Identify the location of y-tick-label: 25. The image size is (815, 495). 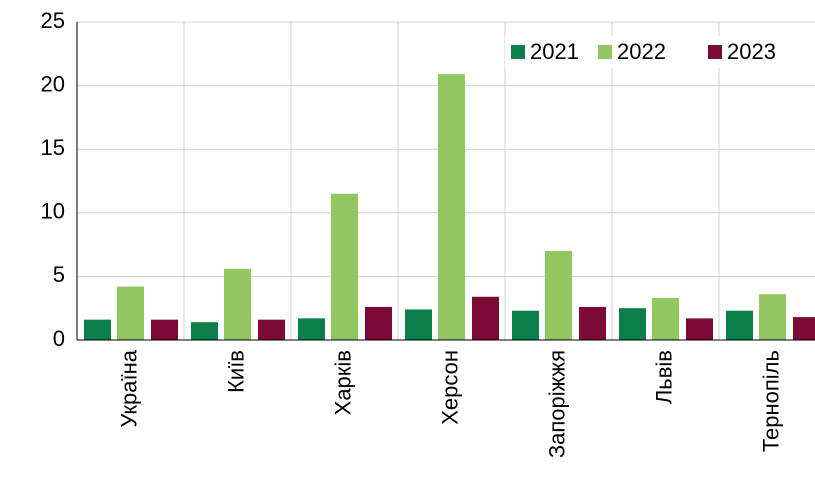
(53, 20).